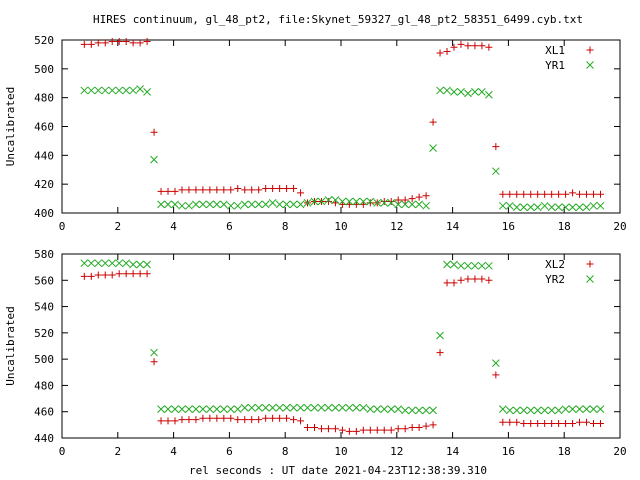  What do you see at coordinates (44, 69) in the screenshot?
I see `y-tick-label: 500` at bounding box center [44, 69].